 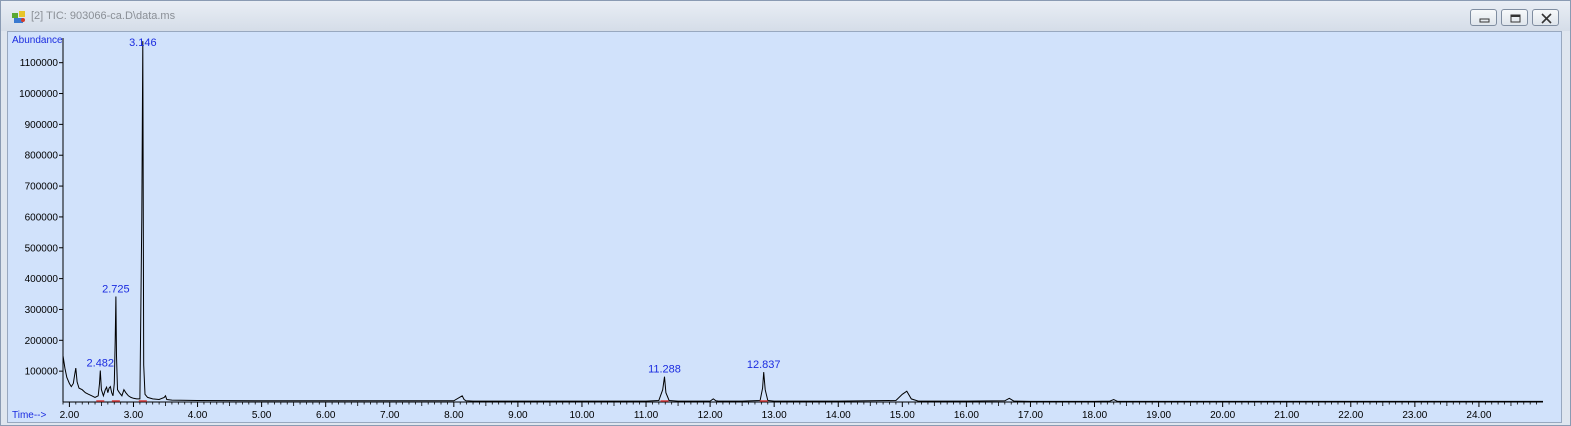 I want to click on close-icon, so click(x=1546, y=18).